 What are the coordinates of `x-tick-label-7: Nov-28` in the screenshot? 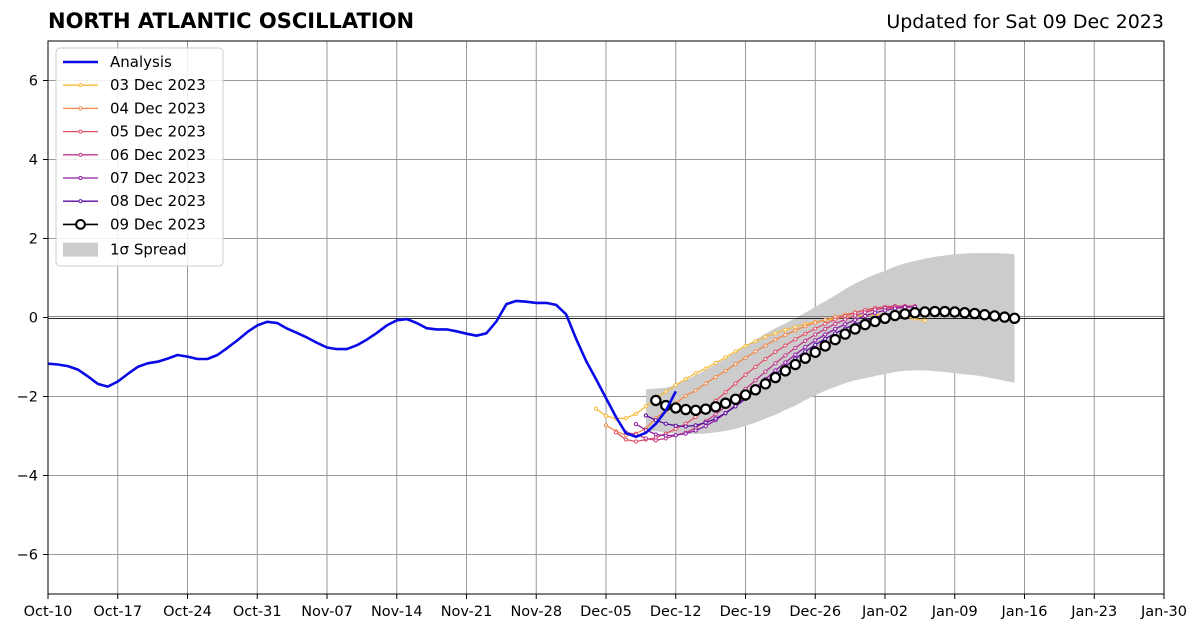 It's located at (536, 612).